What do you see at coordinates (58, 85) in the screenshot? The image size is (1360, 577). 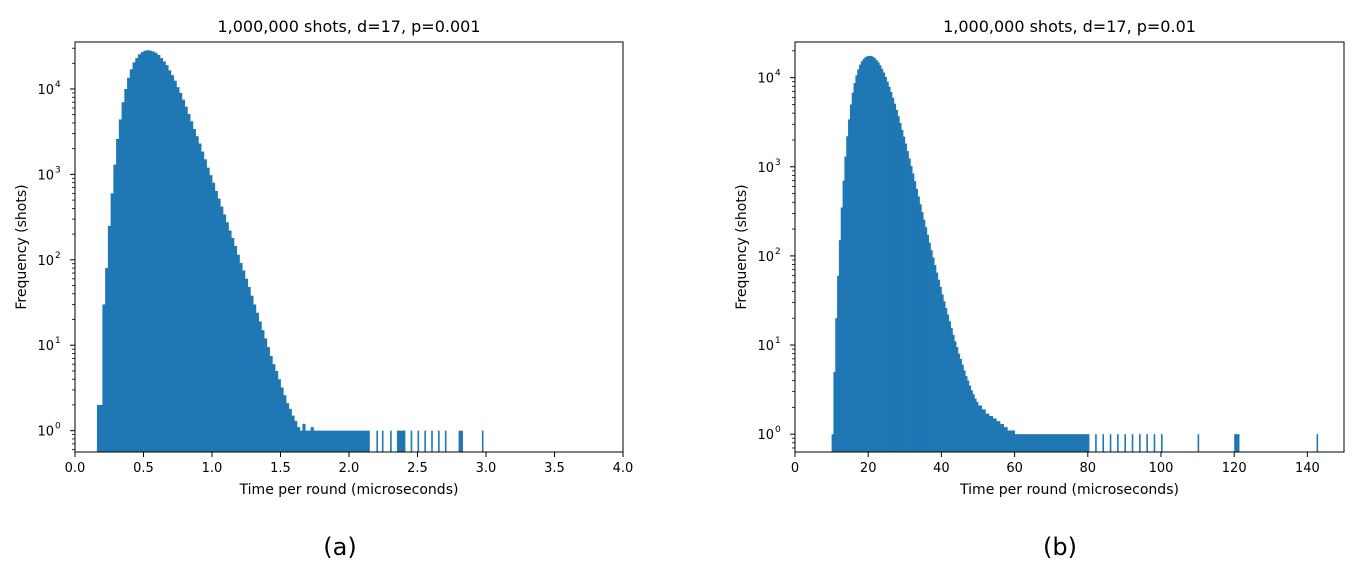 I see `y-tick-exponent: 4` at bounding box center [58, 85].